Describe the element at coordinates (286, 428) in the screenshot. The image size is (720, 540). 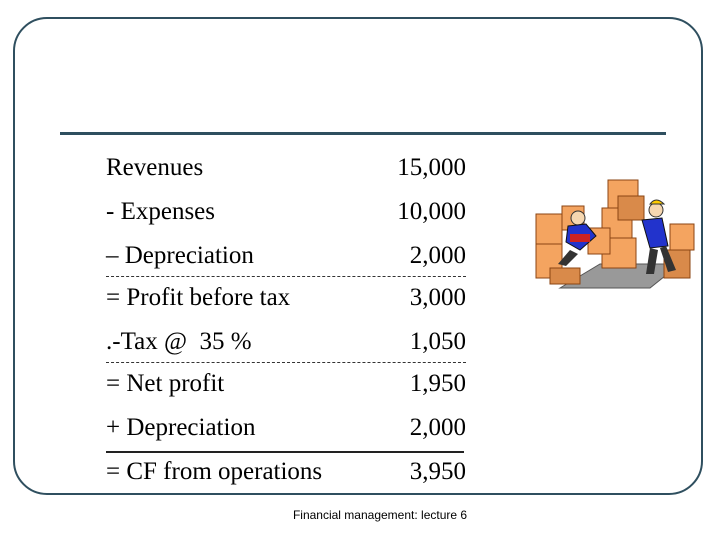
I see `row-add-depreciation: + Depreciation 2,000` at that location.